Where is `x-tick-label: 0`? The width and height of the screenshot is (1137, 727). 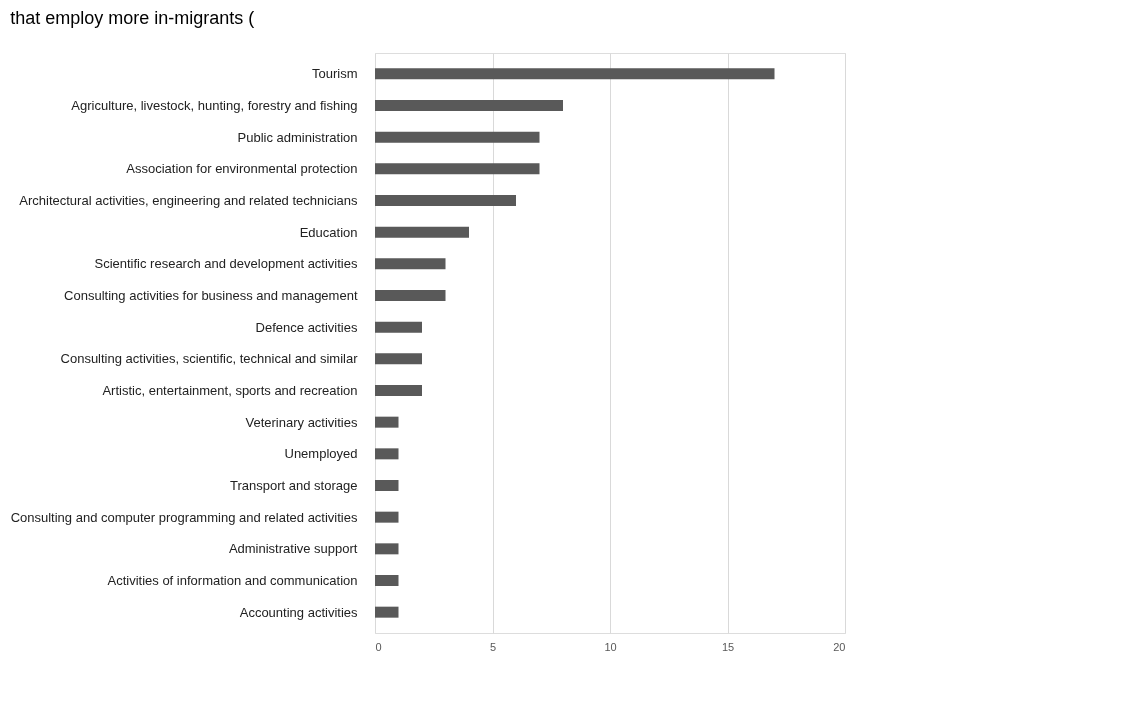 x-tick-label: 0 is located at coordinates (378, 646).